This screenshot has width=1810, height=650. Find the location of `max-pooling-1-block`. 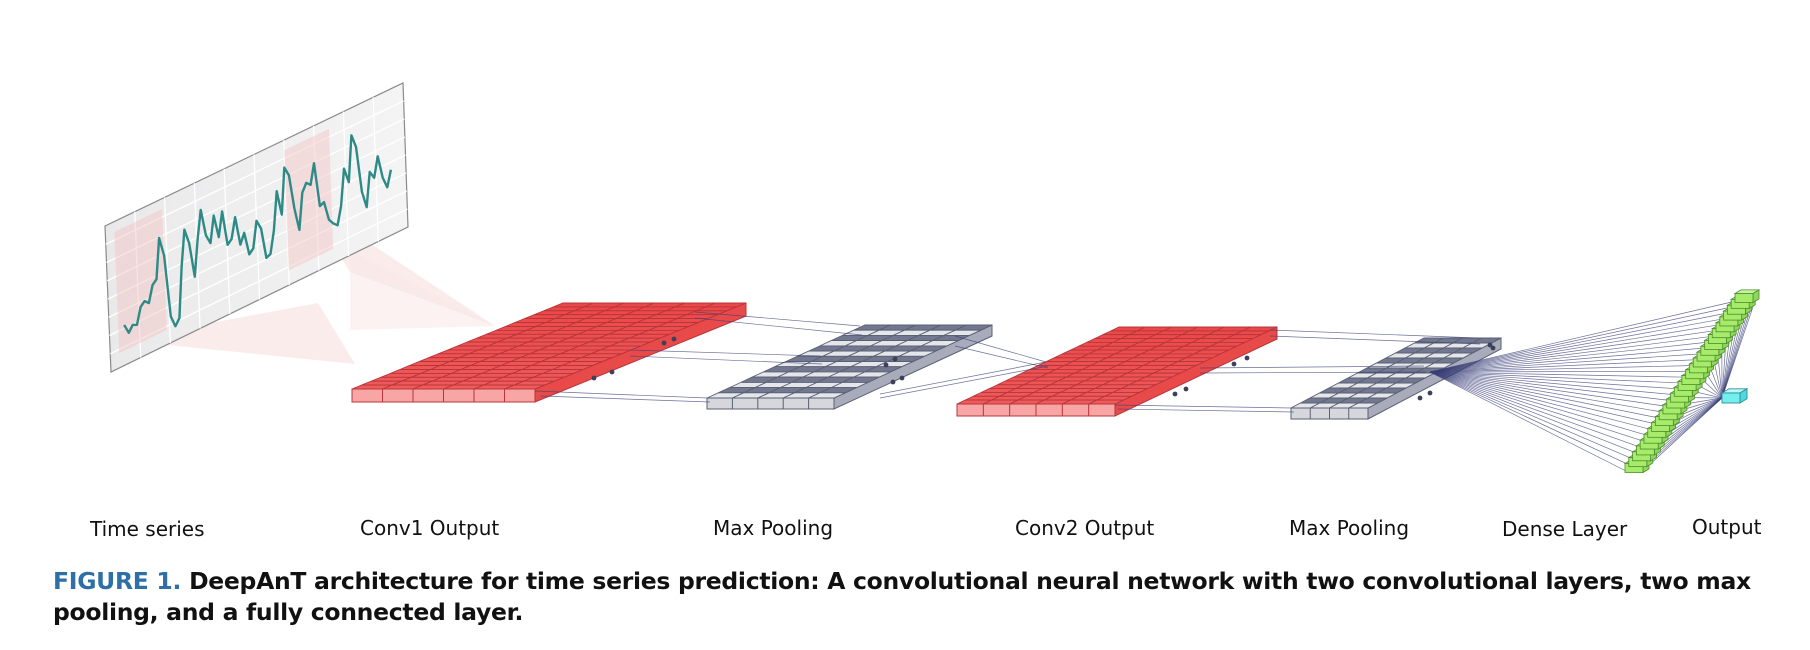

max-pooling-1-block is located at coordinates (849, 367).